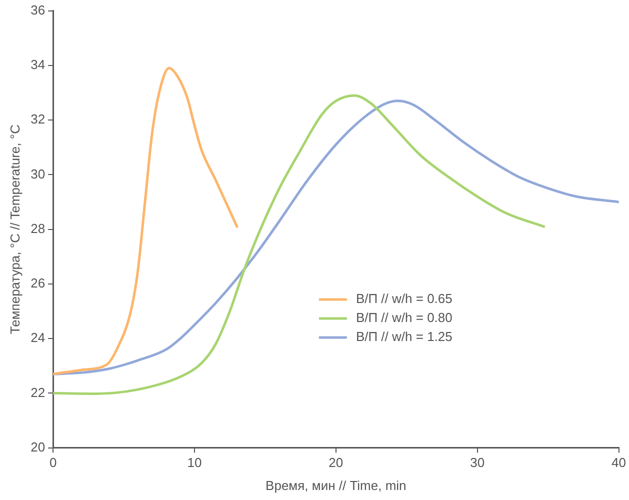  Describe the element at coordinates (38, 228) in the screenshot. I see `y-tick-label: 28` at that location.